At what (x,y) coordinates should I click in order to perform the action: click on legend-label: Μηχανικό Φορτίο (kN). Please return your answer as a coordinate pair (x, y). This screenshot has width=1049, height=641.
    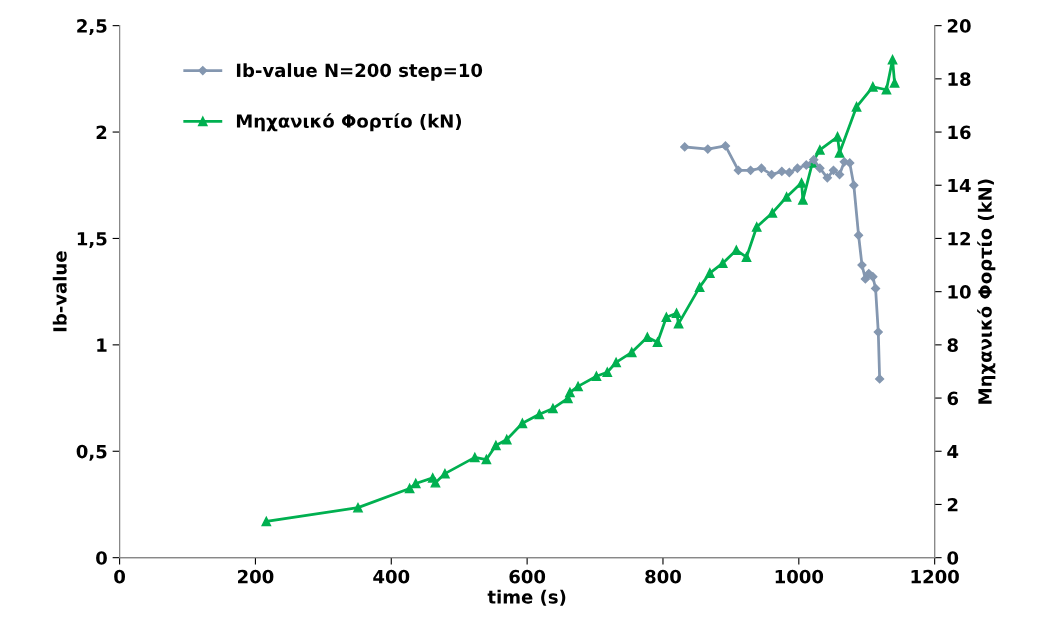
    Looking at the image, I should click on (349, 122).